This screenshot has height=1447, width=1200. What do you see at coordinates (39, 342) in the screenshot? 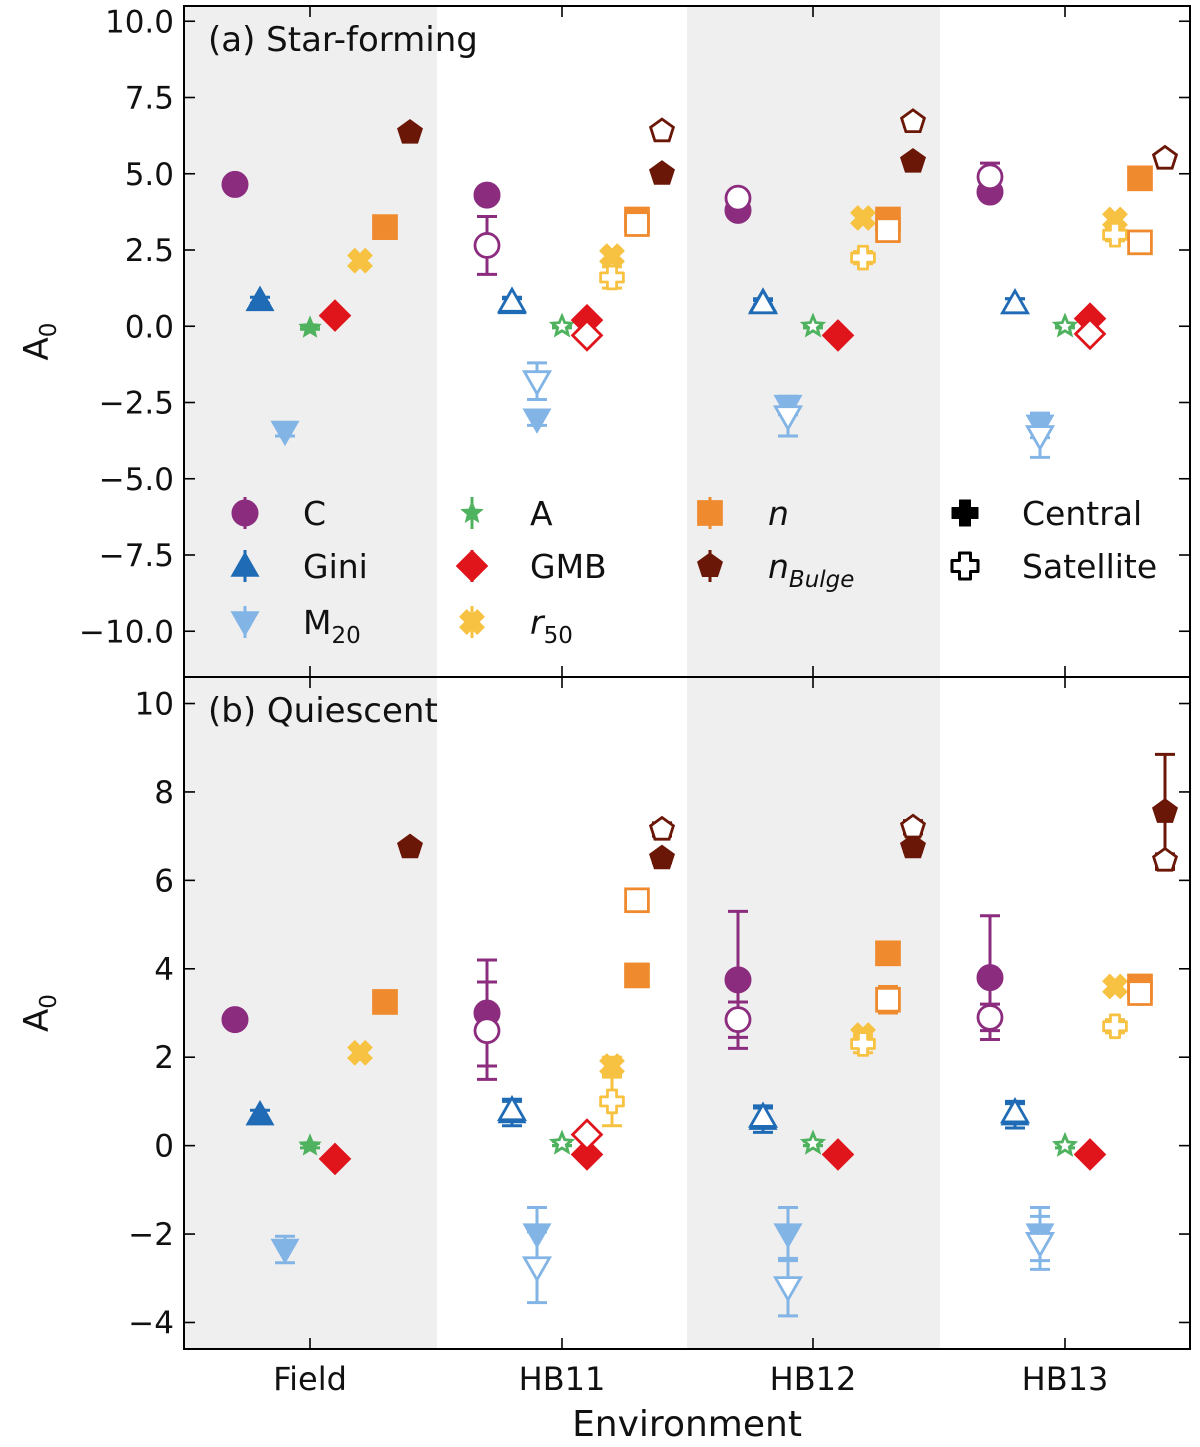
I see `y-axis-label: A0` at bounding box center [39, 342].